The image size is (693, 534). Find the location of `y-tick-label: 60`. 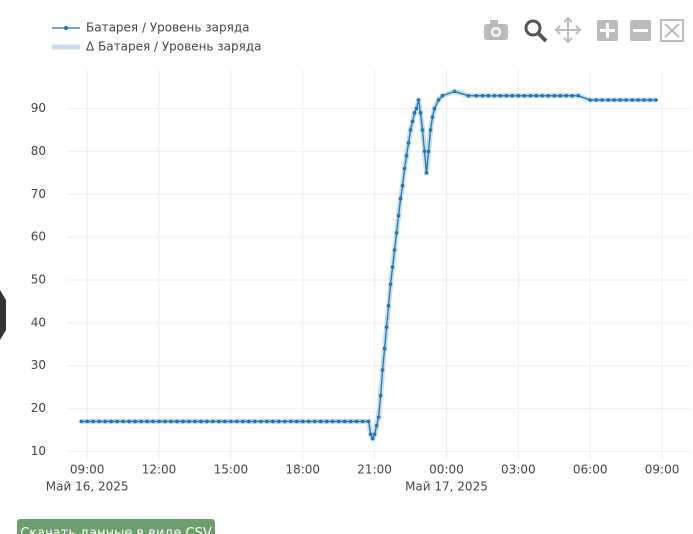

y-tick-label: 60 is located at coordinates (38, 237).